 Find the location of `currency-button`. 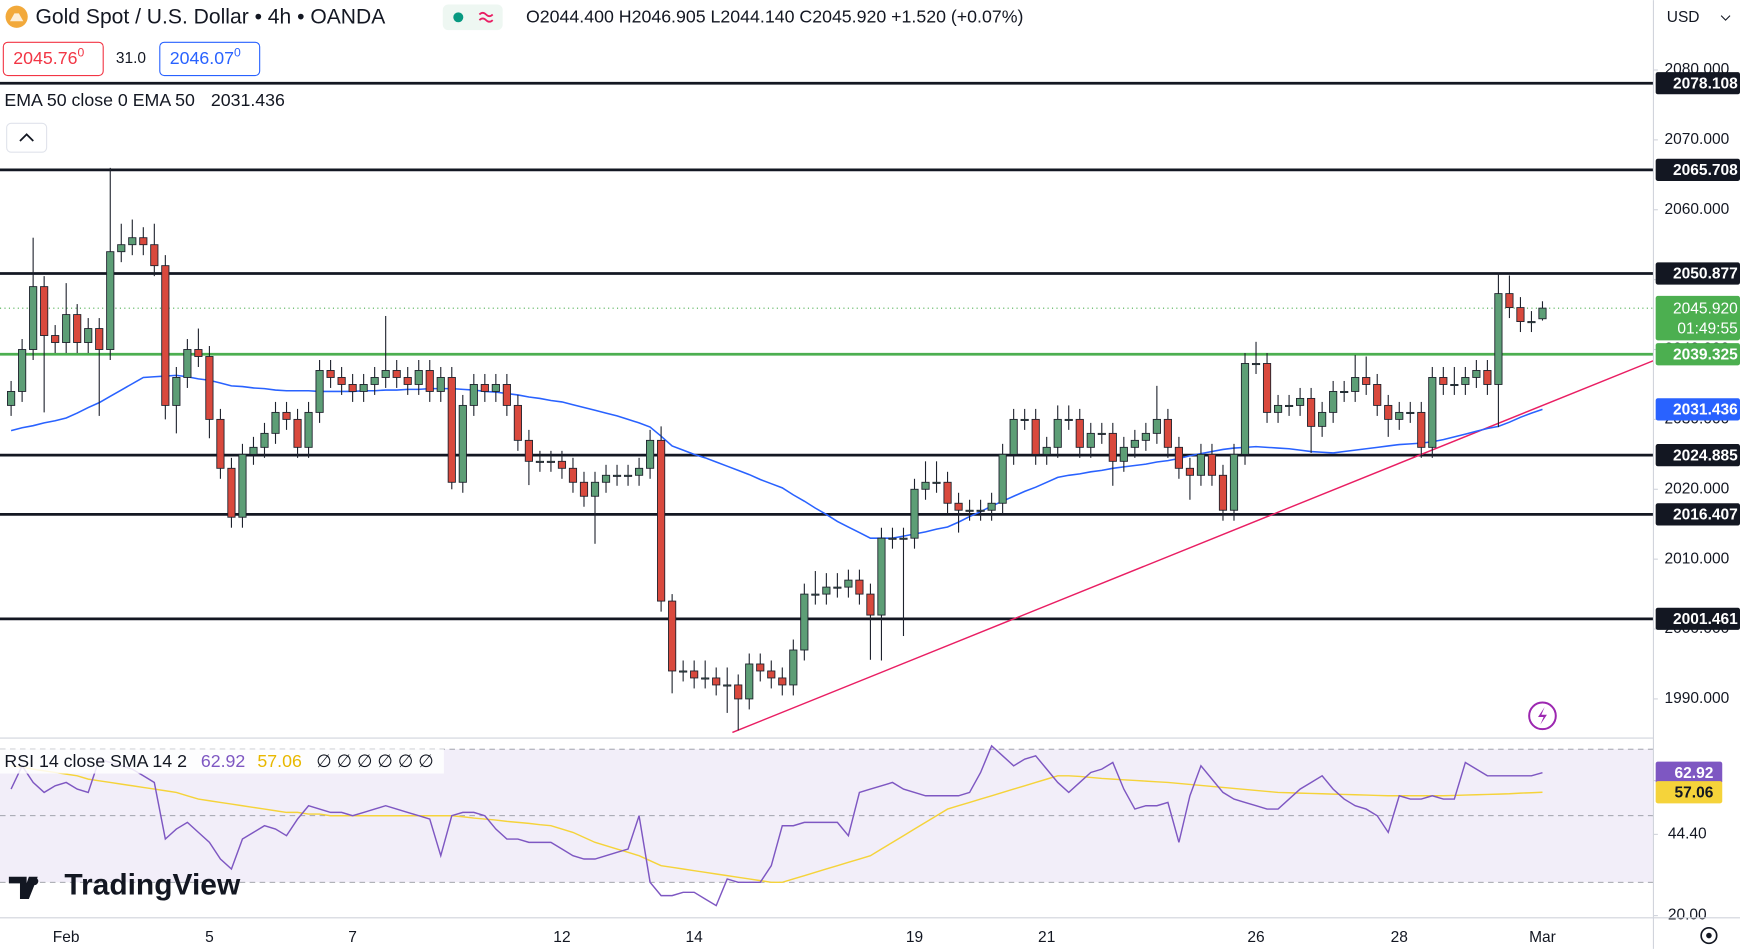

currency-button is located at coordinates (1697, 18).